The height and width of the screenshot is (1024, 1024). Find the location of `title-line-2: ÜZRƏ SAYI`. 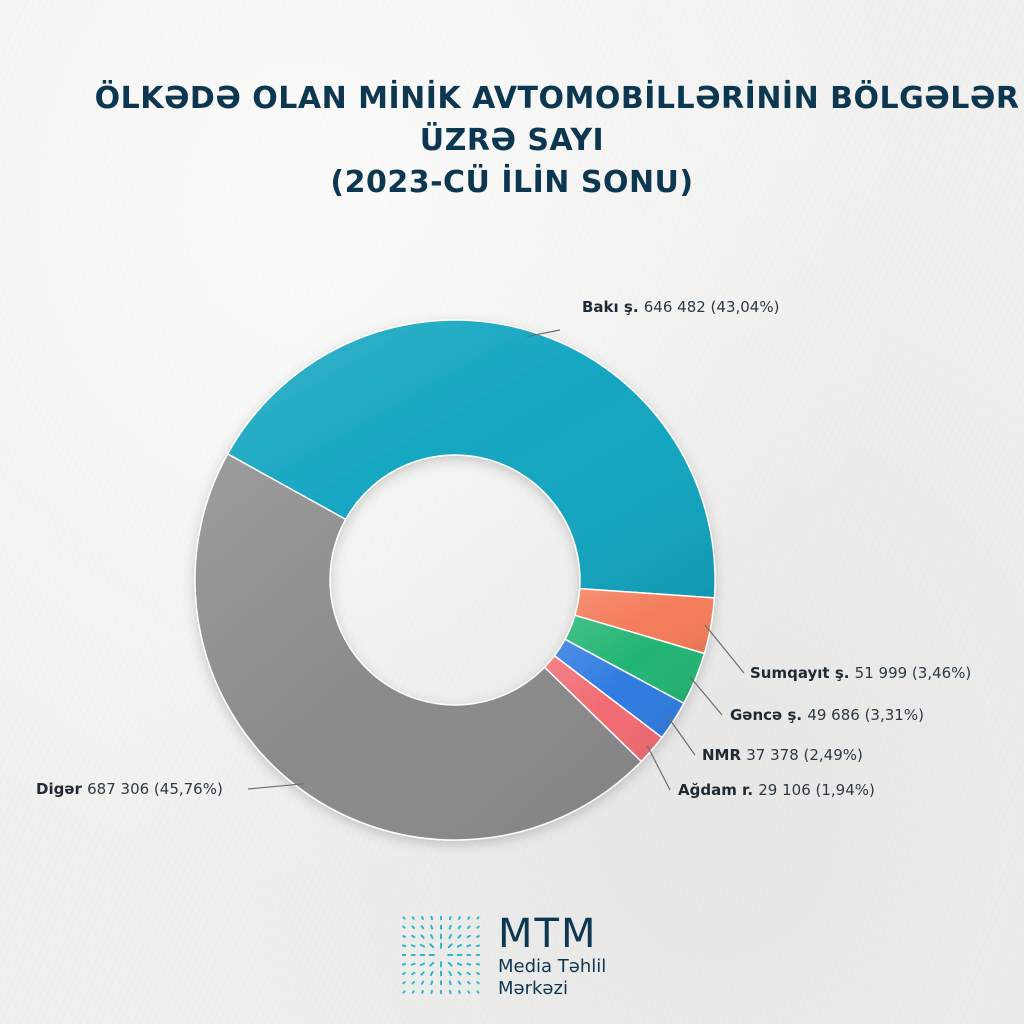

title-line-2: ÜZRƏ SAYI is located at coordinates (512, 140).